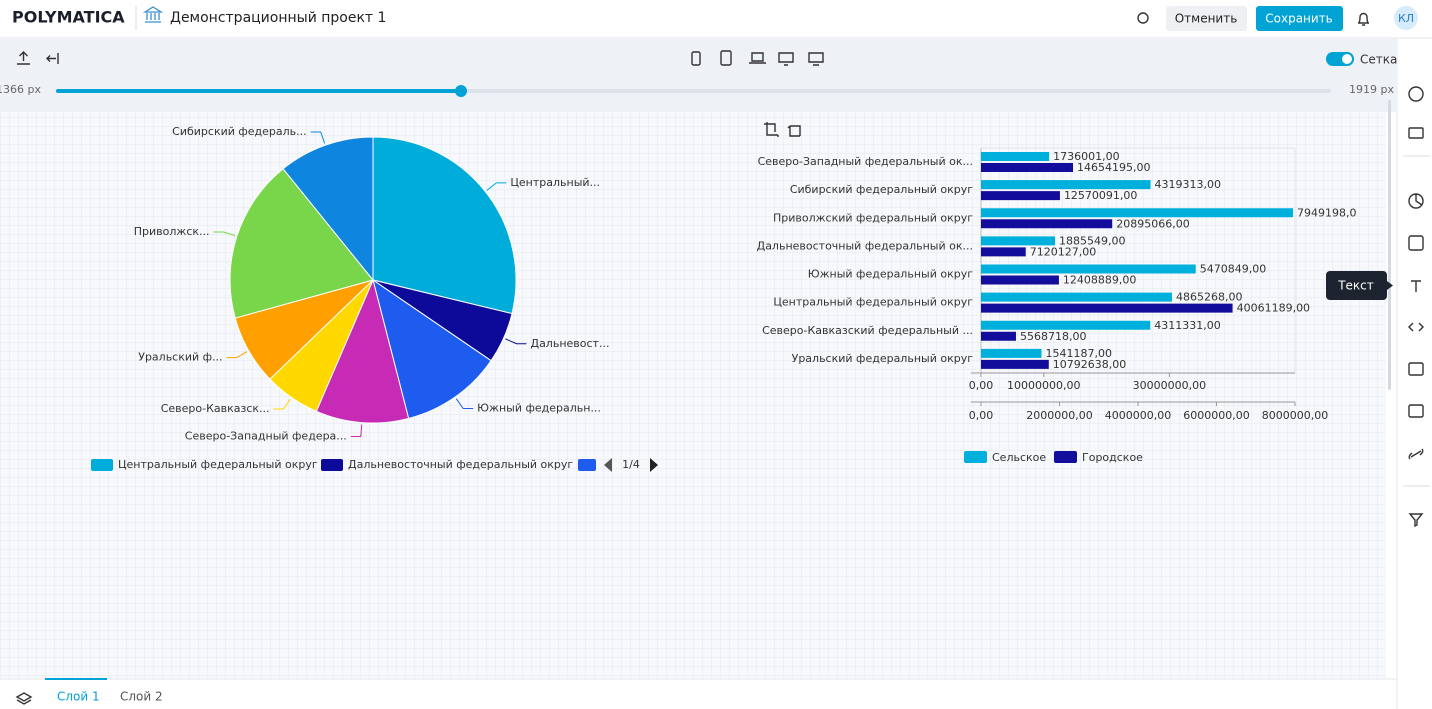 The height and width of the screenshot is (709, 1432). Describe the element at coordinates (608, 465) in the screenshot. I see `legend-prev` at that location.